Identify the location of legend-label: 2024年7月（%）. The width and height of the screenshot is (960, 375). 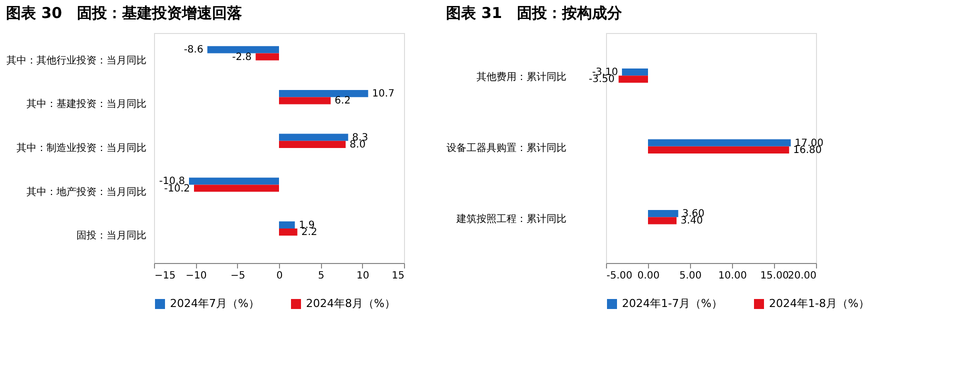
(215, 303).